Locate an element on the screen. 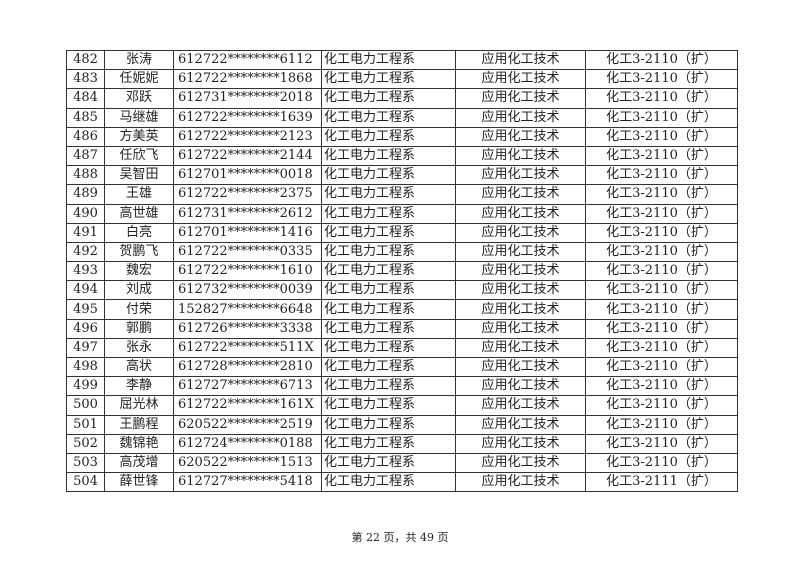 The width and height of the screenshot is (800, 566). id-number: 612726********3338 is located at coordinates (247, 328).